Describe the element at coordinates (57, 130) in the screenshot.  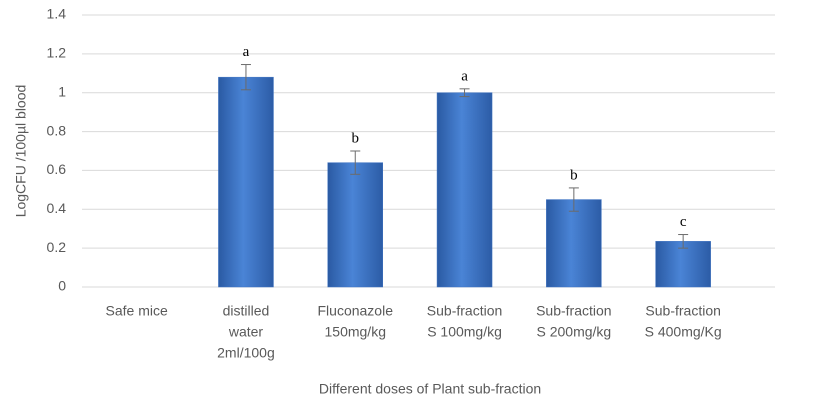
I see `y-tick-label: 0.8` at that location.